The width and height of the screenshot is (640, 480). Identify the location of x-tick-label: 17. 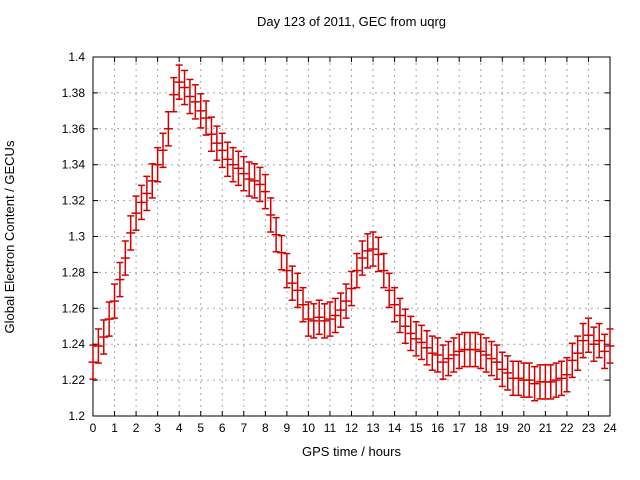
(460, 428).